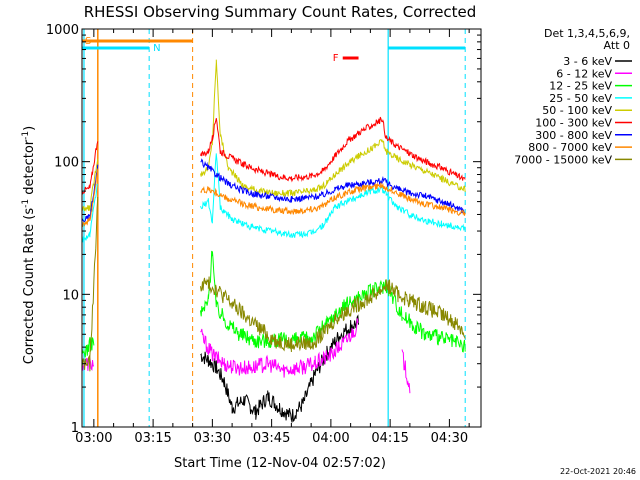 Image resolution: width=640 pixels, height=480 pixels. What do you see at coordinates (26, 203) in the screenshot?
I see `y-axis-label-sup1: -1` at bounding box center [26, 203].